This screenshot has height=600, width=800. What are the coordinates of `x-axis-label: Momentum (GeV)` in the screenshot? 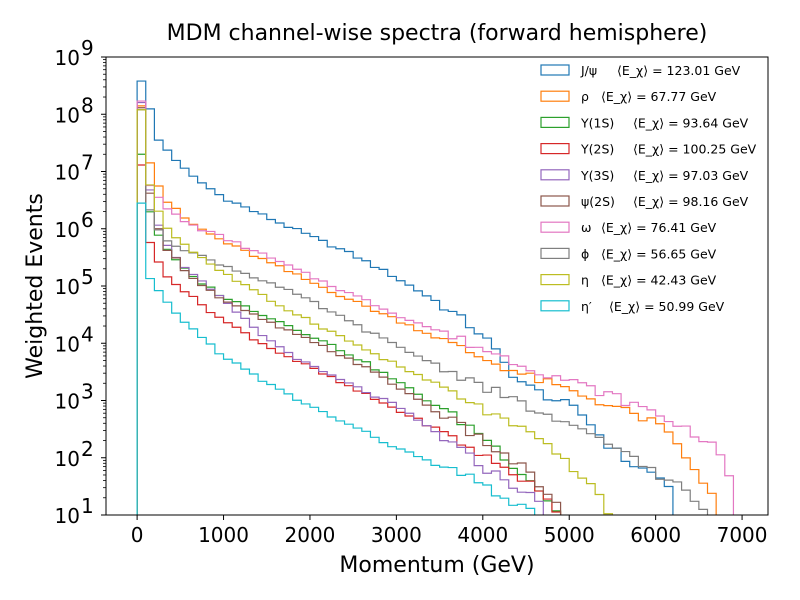 It's located at (436, 565).